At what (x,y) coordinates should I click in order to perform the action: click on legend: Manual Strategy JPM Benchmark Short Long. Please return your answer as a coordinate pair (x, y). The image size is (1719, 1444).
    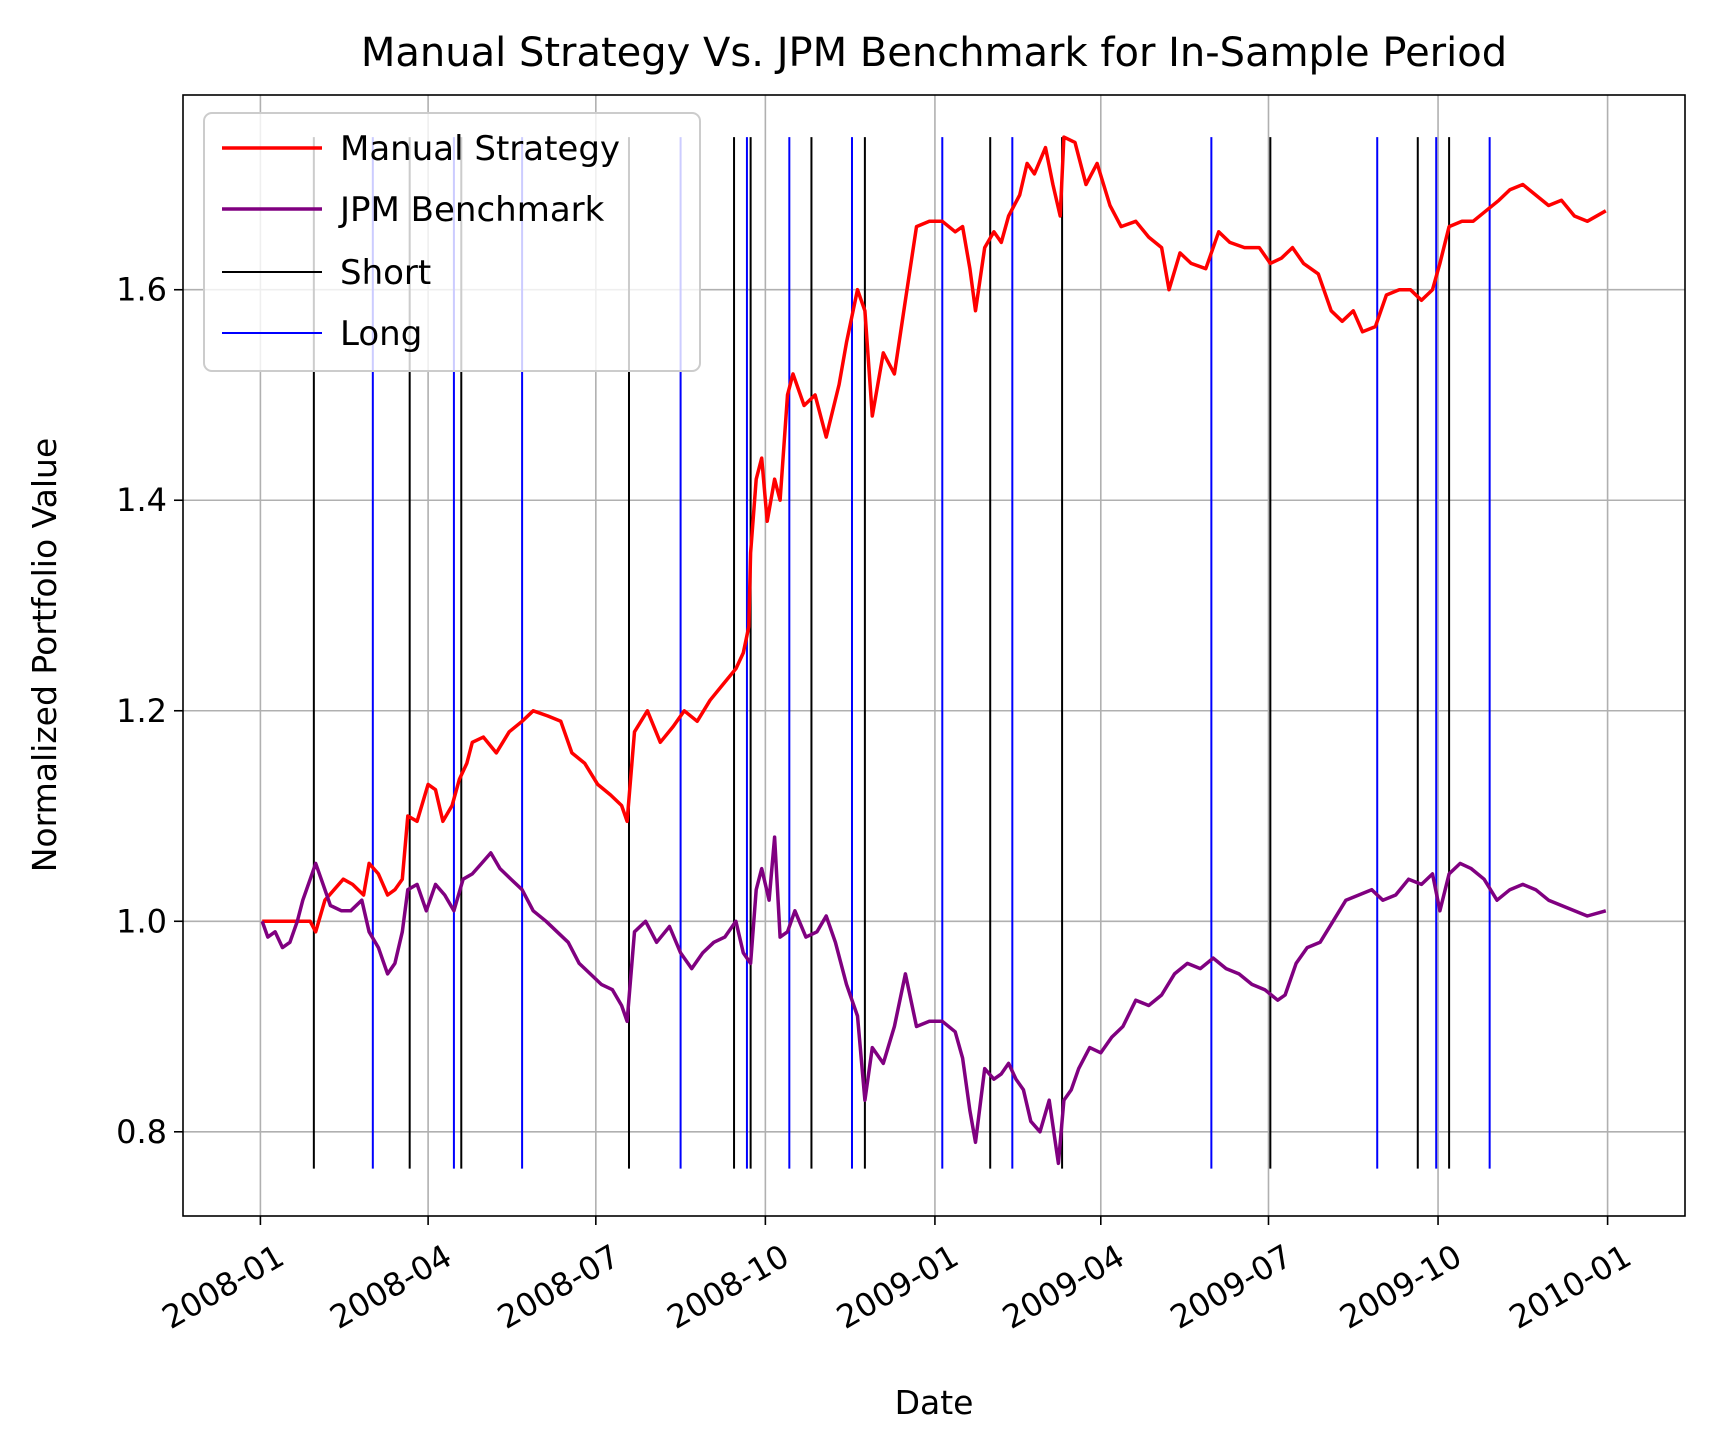
    Looking at the image, I should click on (452, 242).